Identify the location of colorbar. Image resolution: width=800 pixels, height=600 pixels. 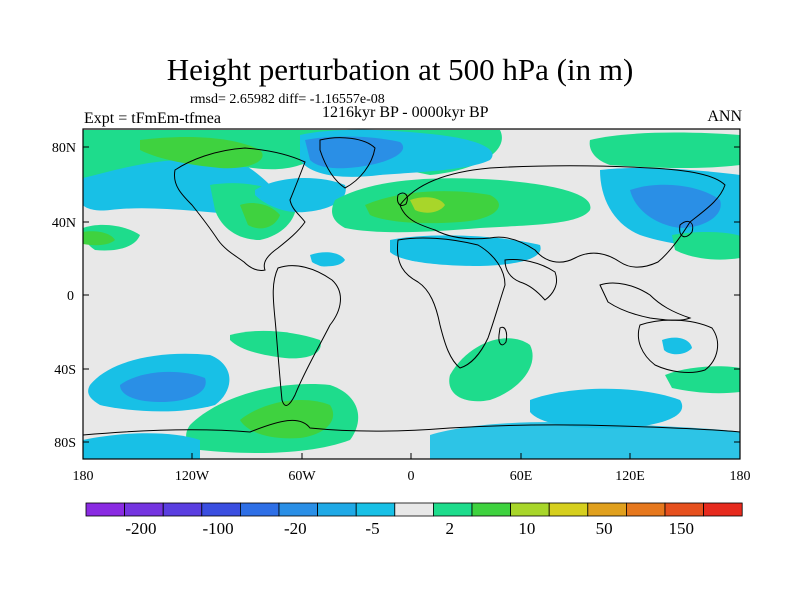
(414, 509).